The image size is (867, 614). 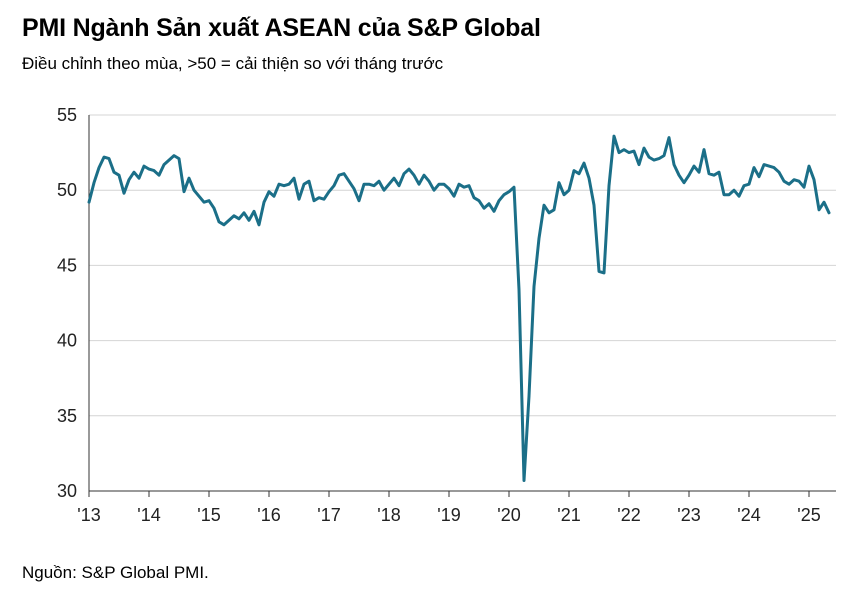 What do you see at coordinates (268, 515) in the screenshot?
I see `x-tick-label: '16` at bounding box center [268, 515].